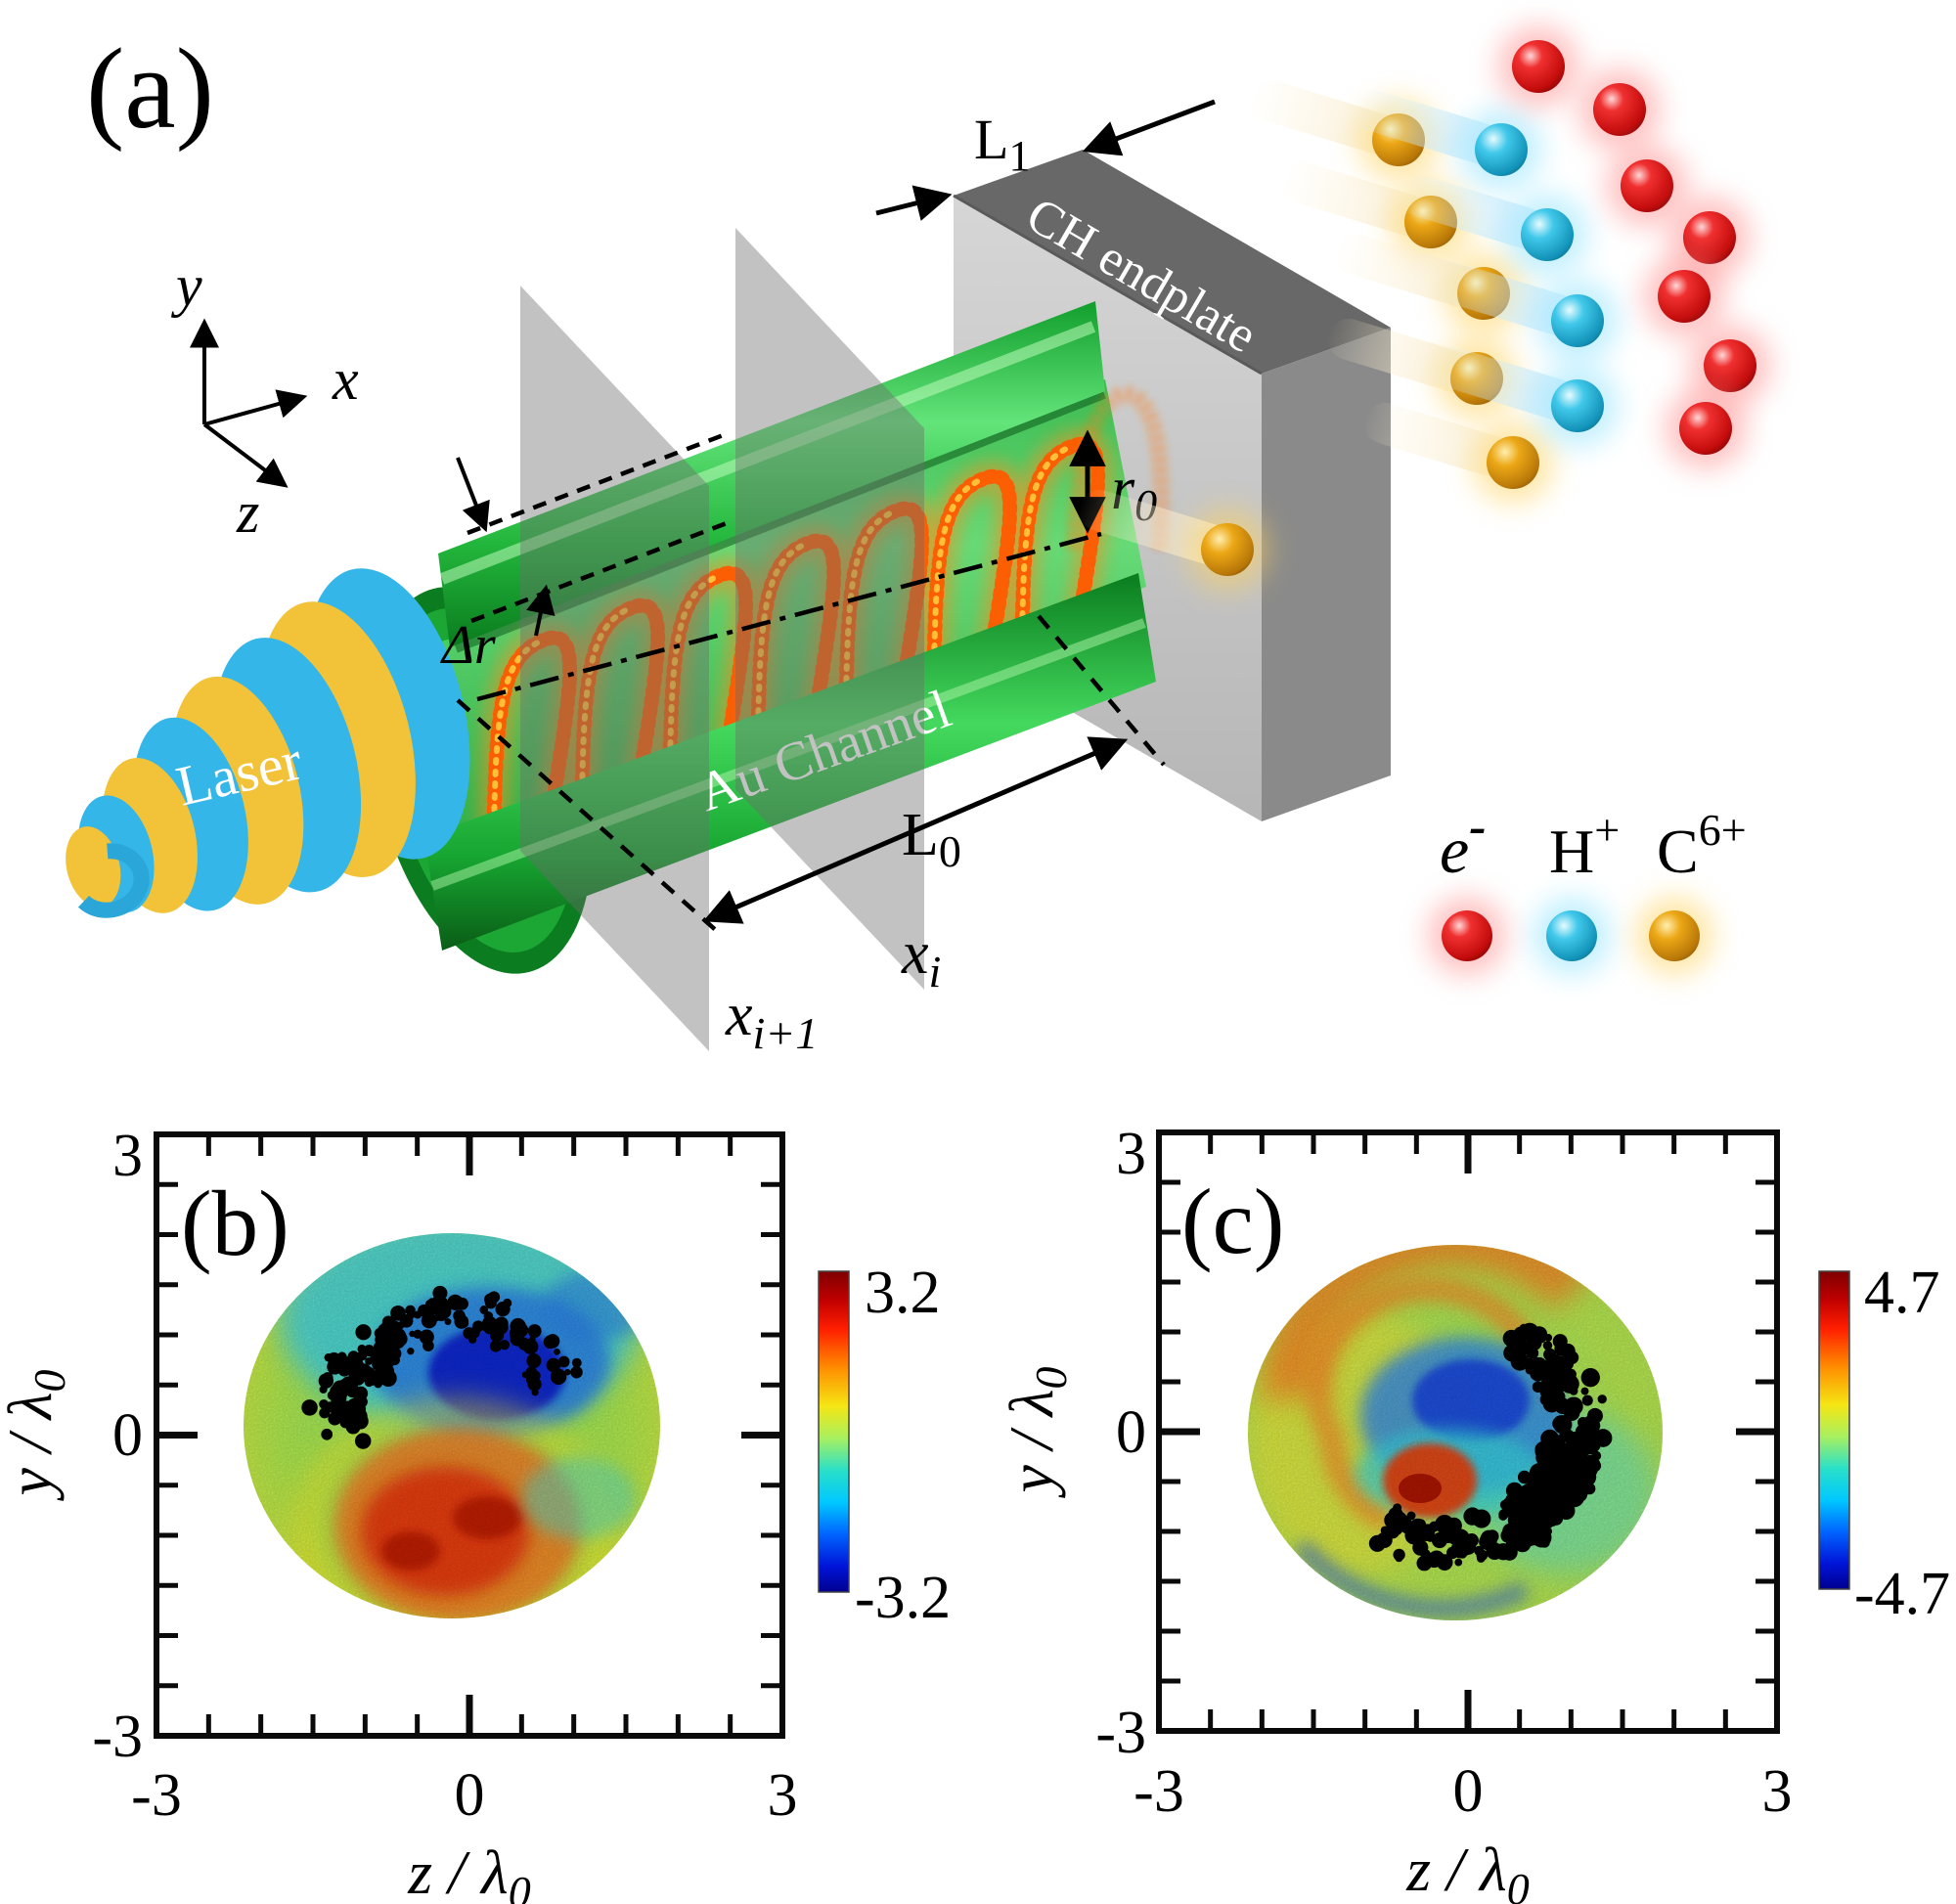 This screenshot has width=1956, height=1904. I want to click on heatmap-c, so click(1455, 1432).